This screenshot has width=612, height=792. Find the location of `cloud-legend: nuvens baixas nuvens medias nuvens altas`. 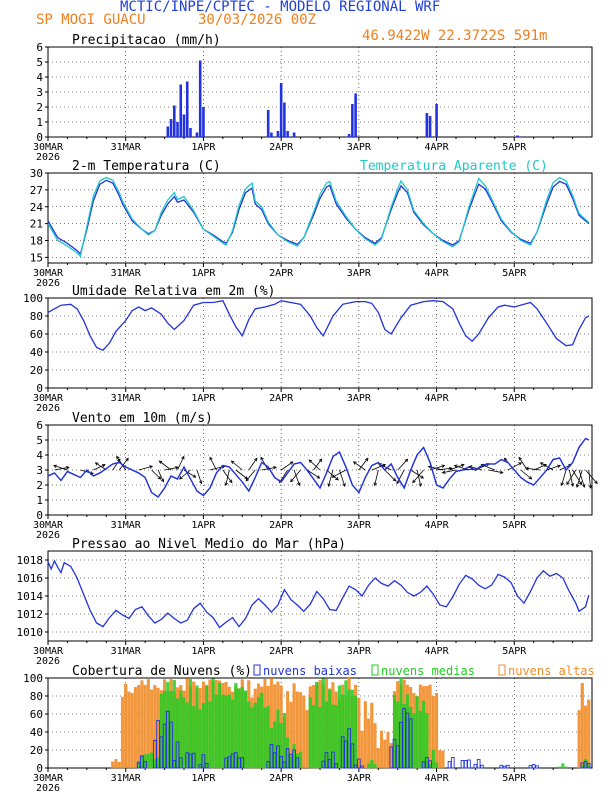

cloud-legend: nuvens baixas nuvens medias nuvens altas is located at coordinates (424, 671).